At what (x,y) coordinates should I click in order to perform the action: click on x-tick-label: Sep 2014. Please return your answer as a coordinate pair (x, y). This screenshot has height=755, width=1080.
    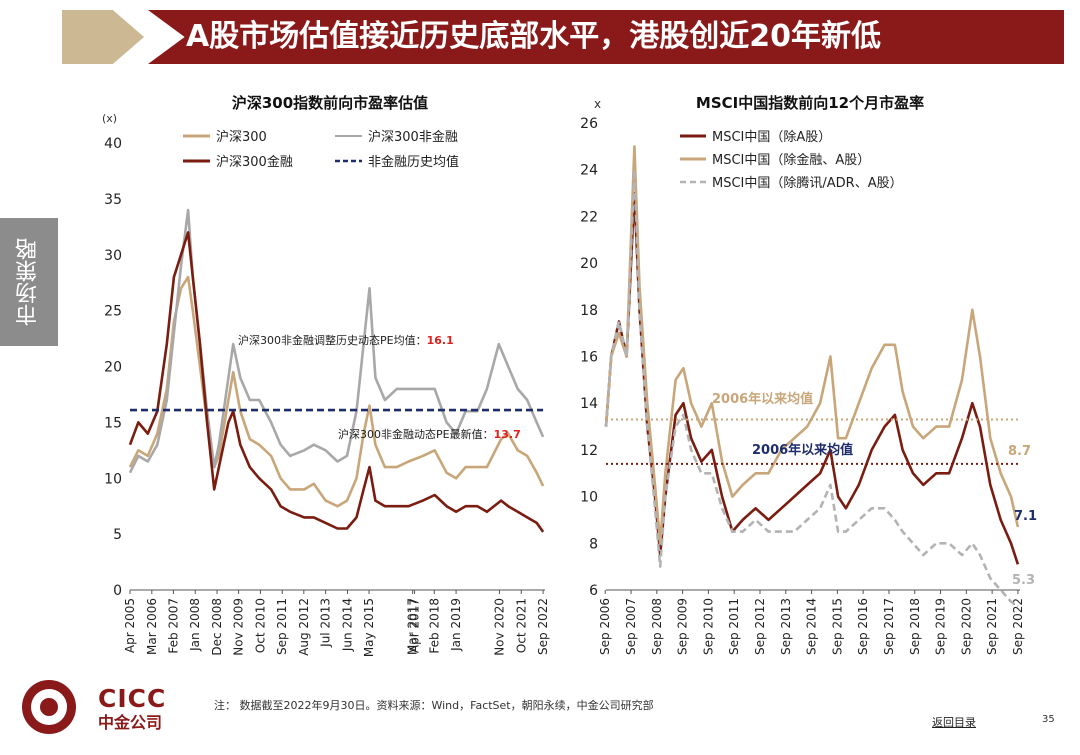
    Looking at the image, I should click on (812, 626).